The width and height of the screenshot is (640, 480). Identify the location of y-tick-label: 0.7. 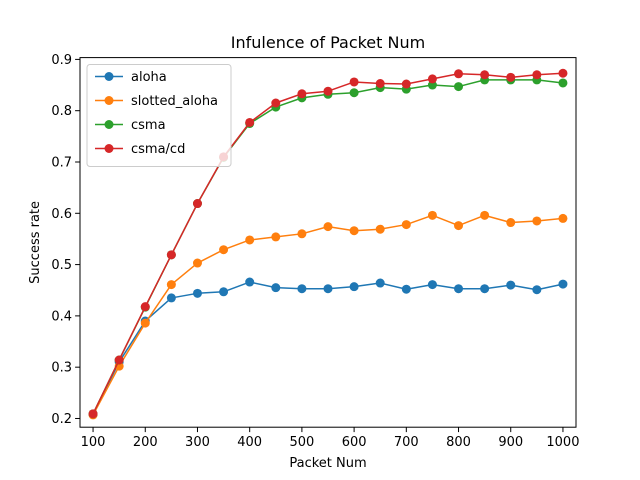
(61, 162).